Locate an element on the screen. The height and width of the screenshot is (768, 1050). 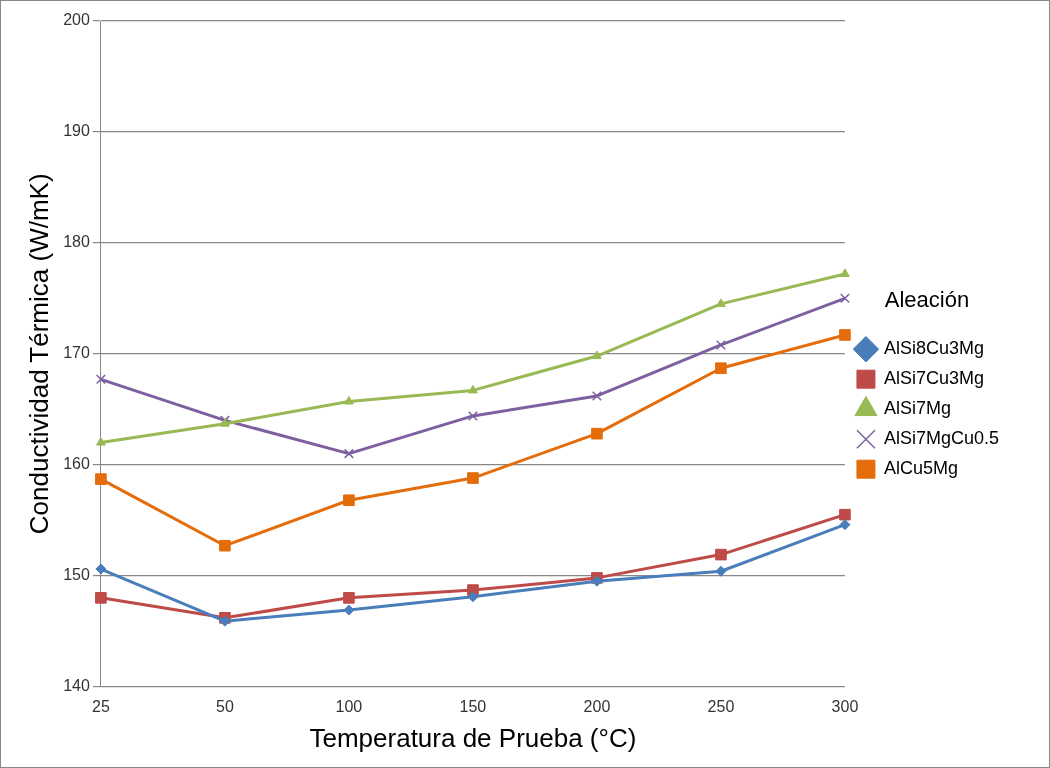
x-axis-title: Temperatura de Prueba (°C) is located at coordinates (473, 737).